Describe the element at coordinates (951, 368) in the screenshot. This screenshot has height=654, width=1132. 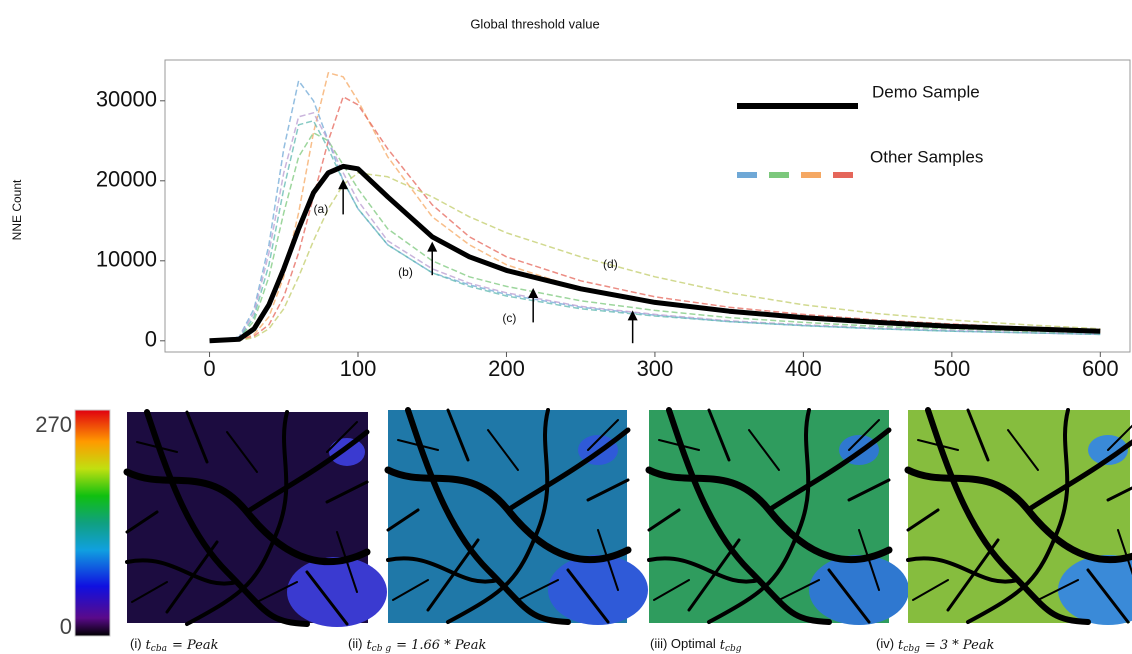
I see `x-tick-label: 500` at that location.